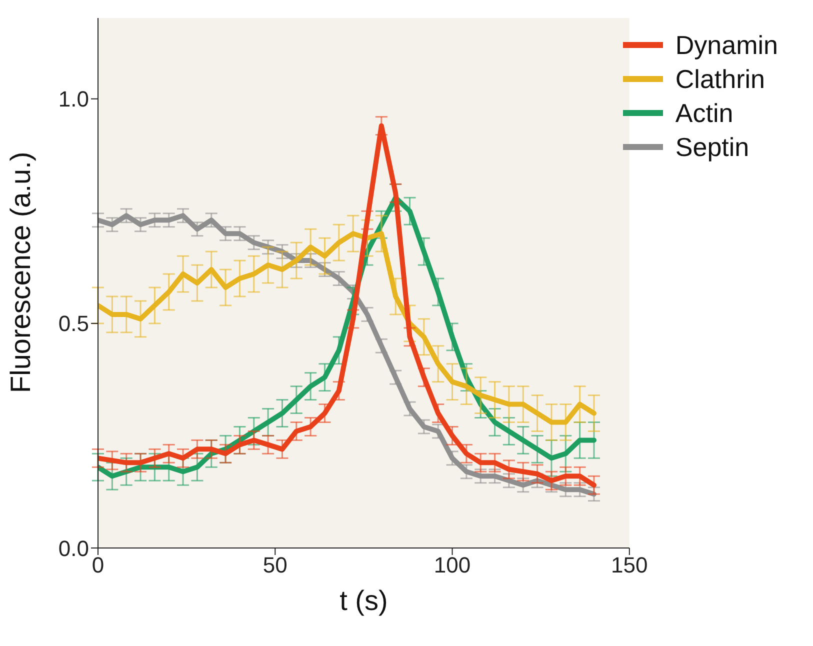 This screenshot has width=813, height=646. Describe the element at coordinates (73, 99) in the screenshot. I see `y-tick-label: 1.0` at that location.